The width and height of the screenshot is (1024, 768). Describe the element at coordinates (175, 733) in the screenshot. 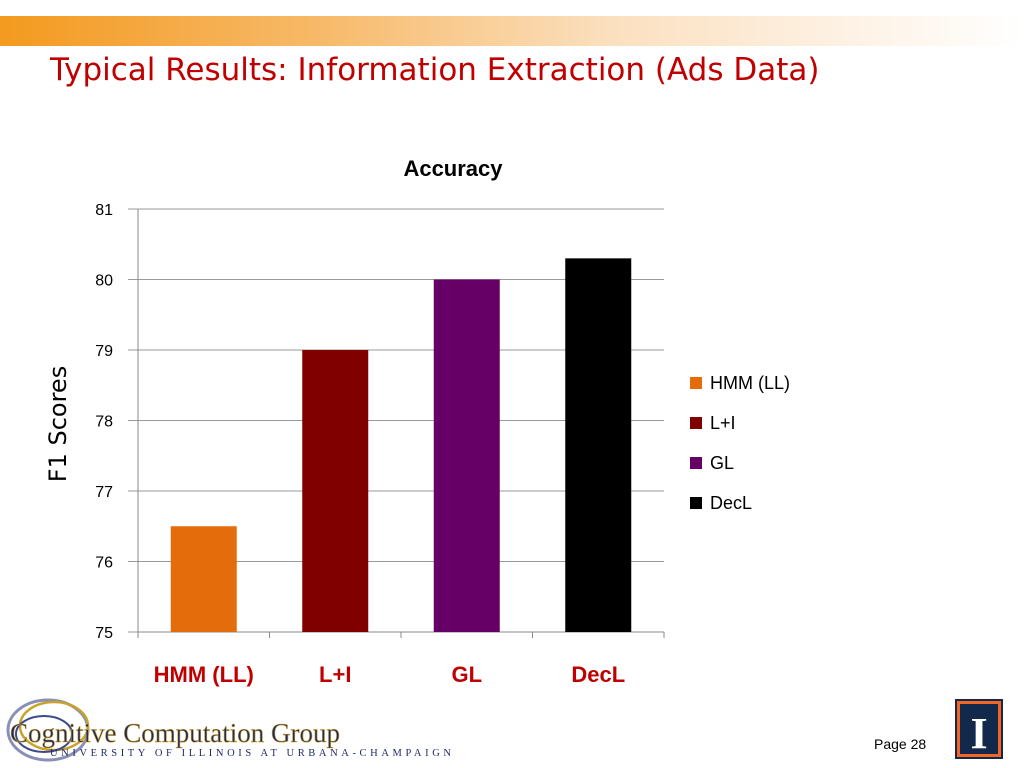

I see `group-name: Cognitive Computation Group` at that location.